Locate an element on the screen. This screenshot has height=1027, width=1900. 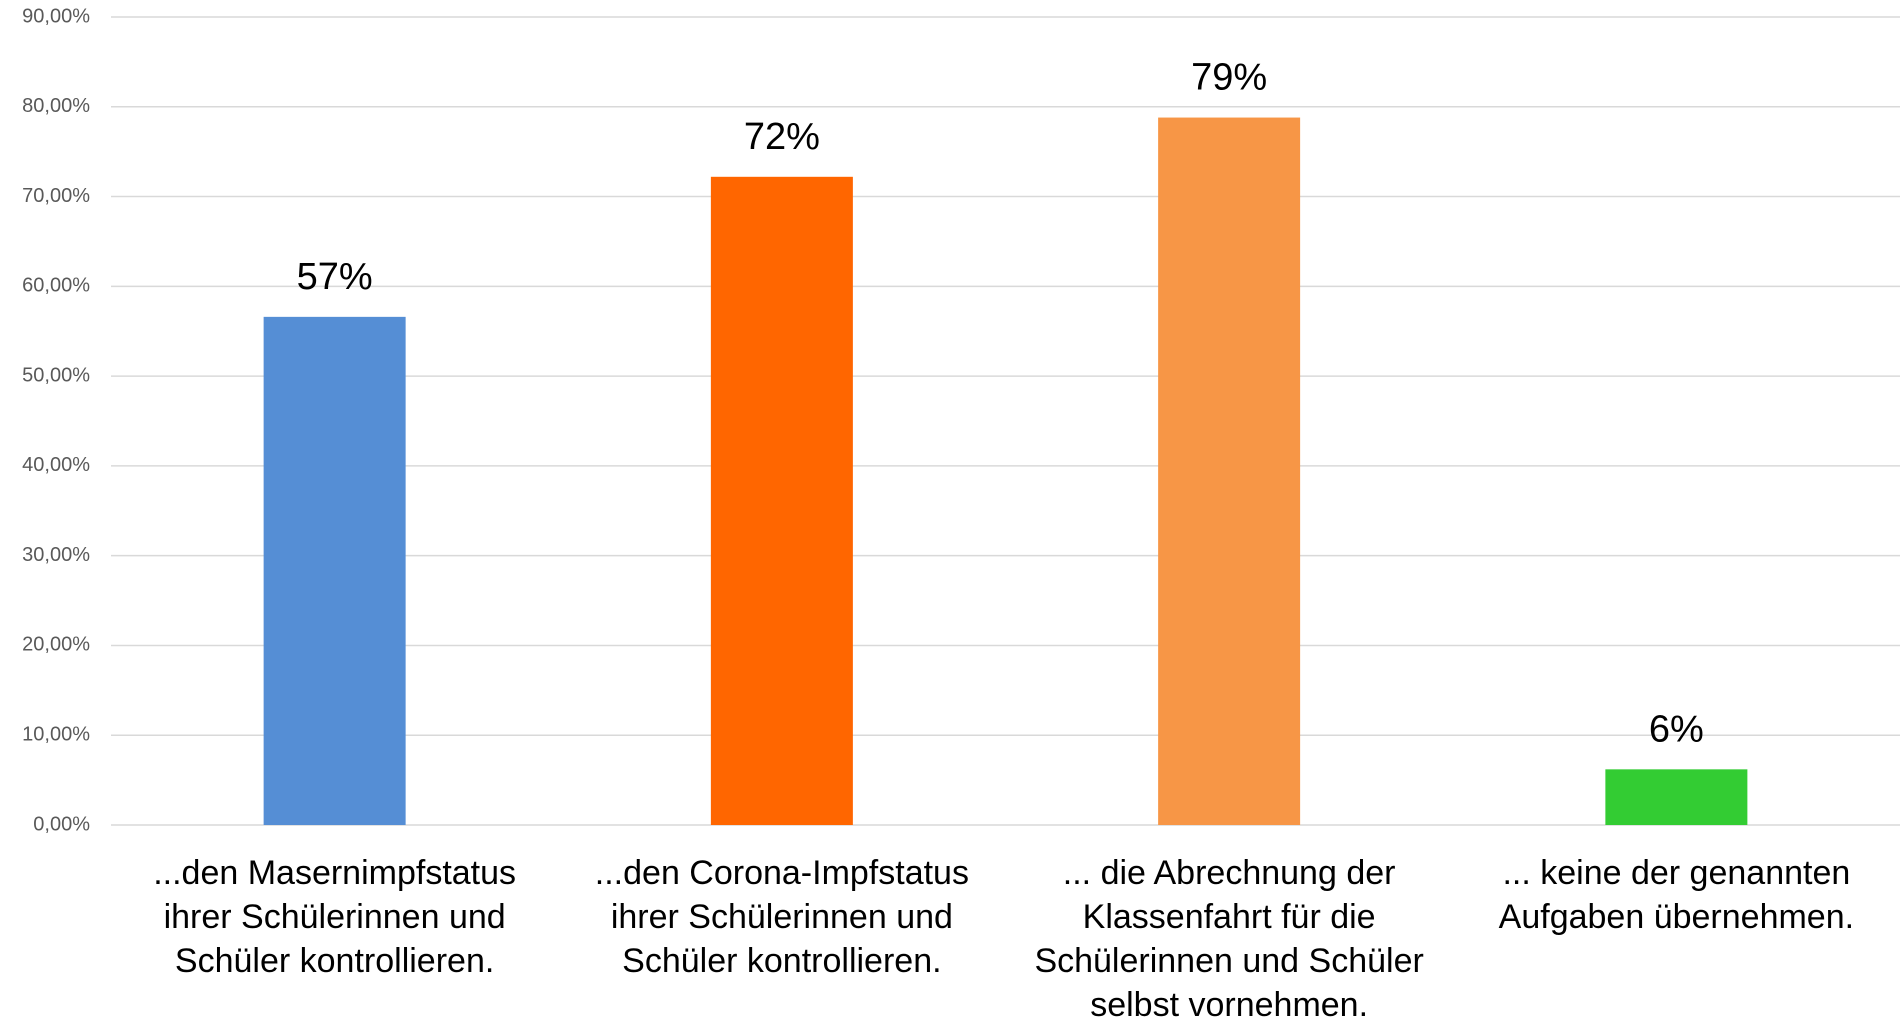
y-tick-label: 80,00% is located at coordinates (56, 106).